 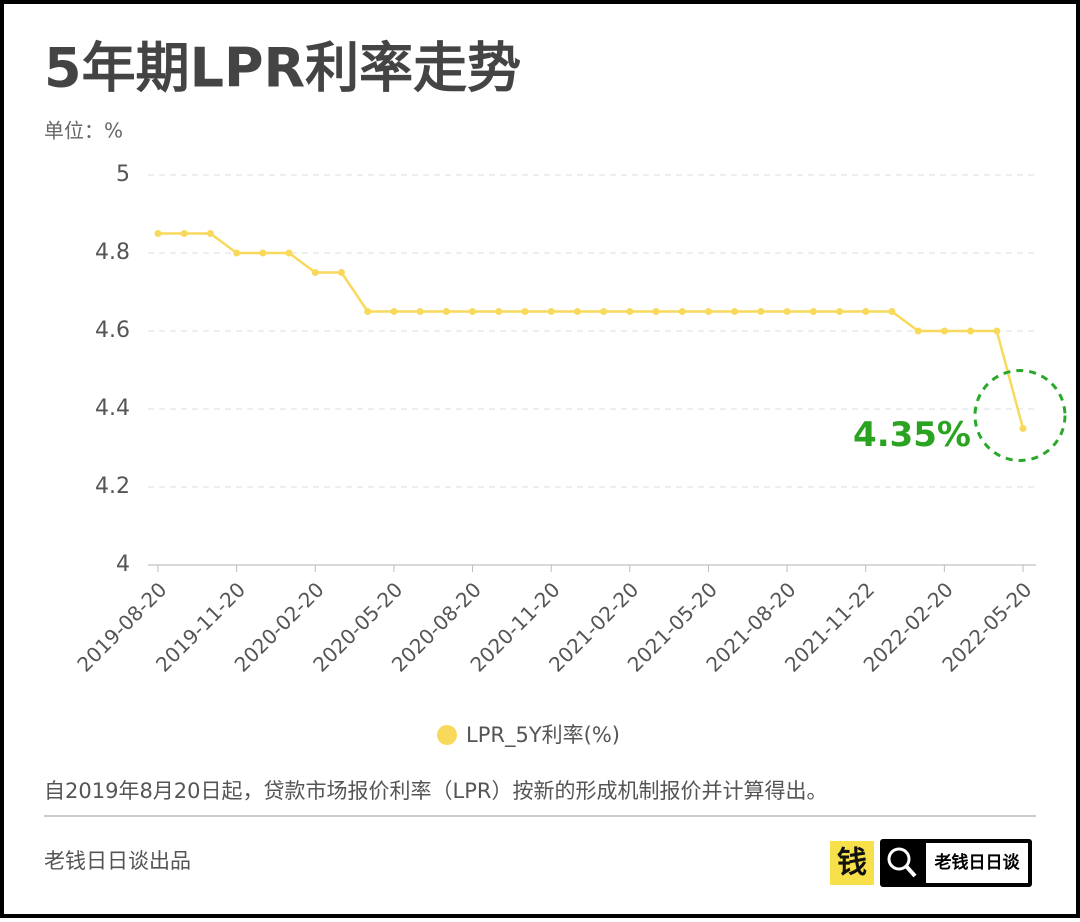 I want to click on value-label: 4.35%, so click(x=912, y=435).